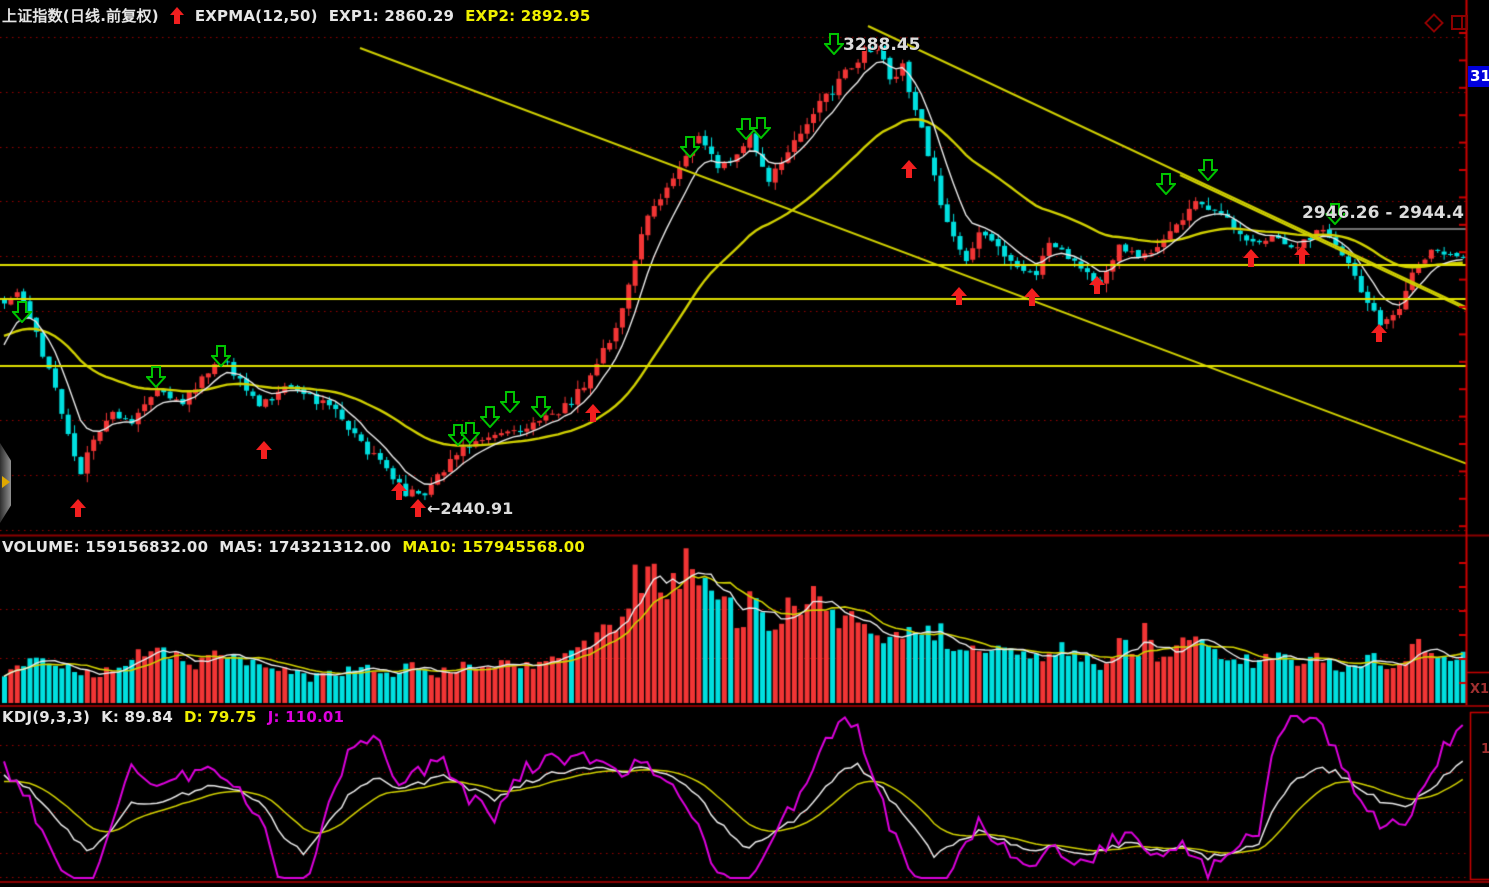 This screenshot has height=887, width=1489. What do you see at coordinates (105, 547) in the screenshot?
I see `volume-value: VOLUME: 159156832.00` at bounding box center [105, 547].